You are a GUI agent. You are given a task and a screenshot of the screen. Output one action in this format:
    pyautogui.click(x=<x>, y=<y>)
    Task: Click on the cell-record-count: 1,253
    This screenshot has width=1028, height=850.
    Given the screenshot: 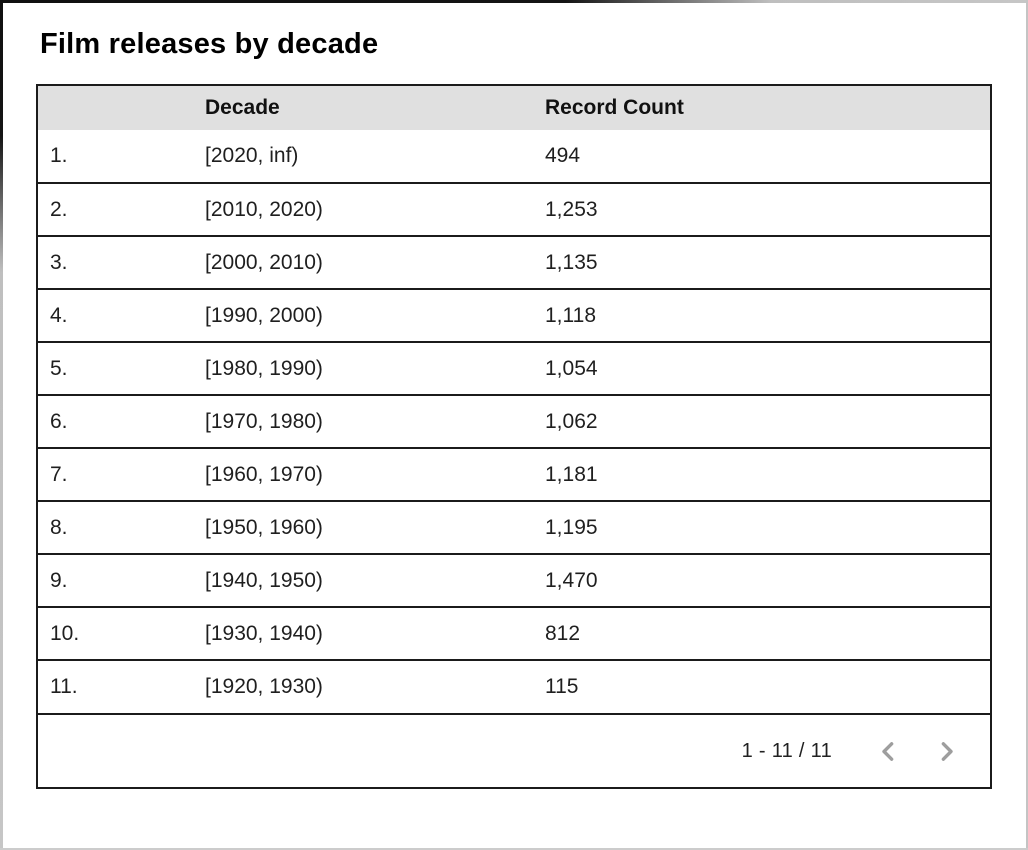 What is the action you would take?
    pyautogui.click(x=761, y=209)
    